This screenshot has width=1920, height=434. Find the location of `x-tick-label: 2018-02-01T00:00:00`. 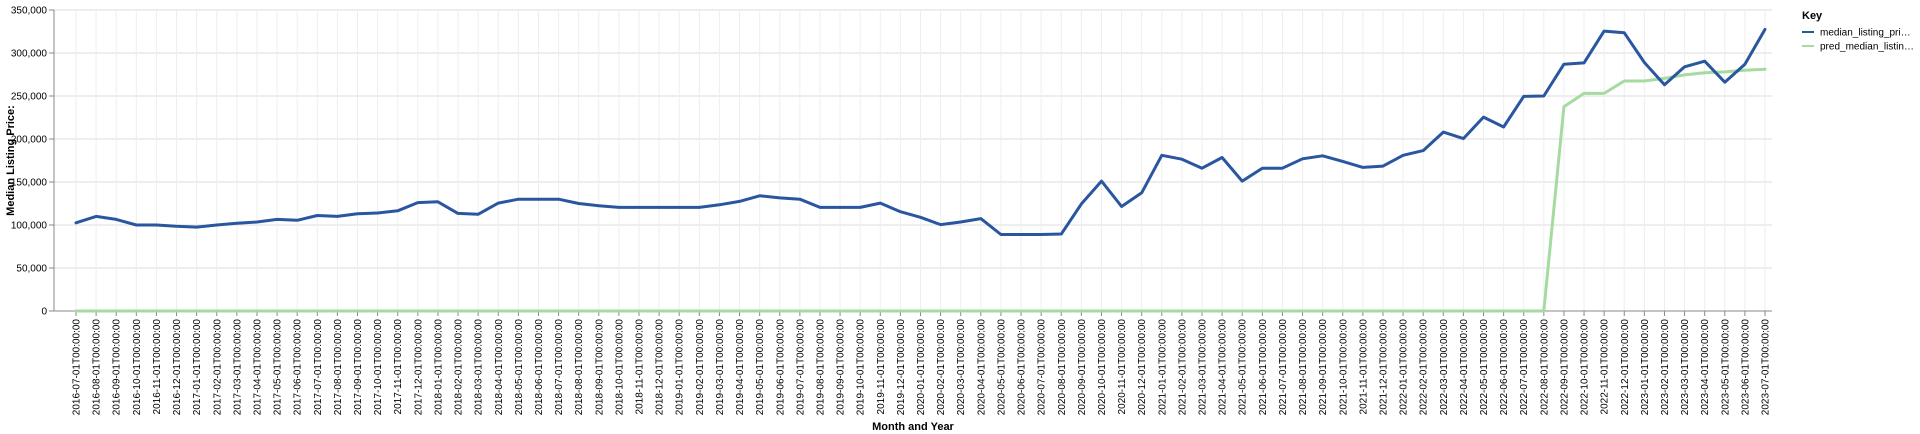

x-tick-label: 2018-02-01T00:00:00 is located at coordinates (459, 367).